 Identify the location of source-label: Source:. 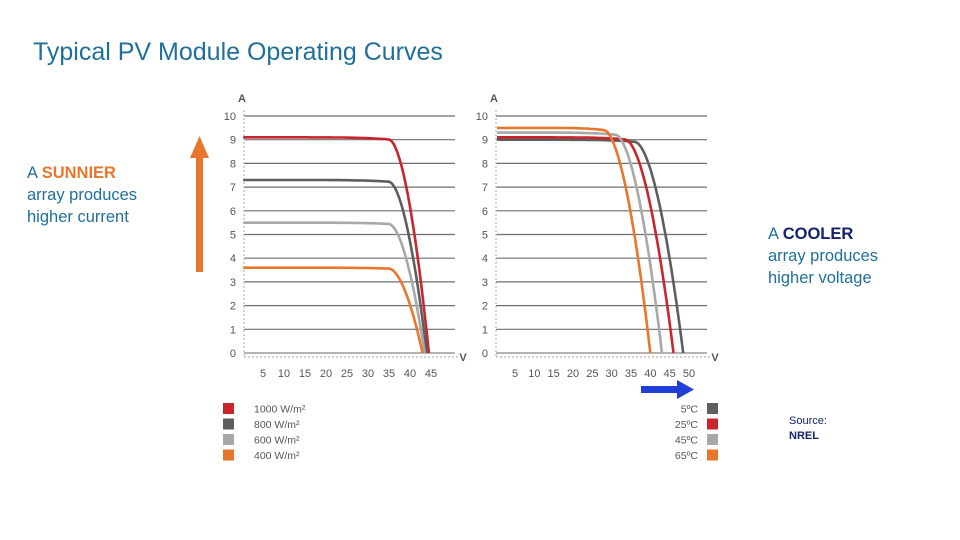
(808, 421).